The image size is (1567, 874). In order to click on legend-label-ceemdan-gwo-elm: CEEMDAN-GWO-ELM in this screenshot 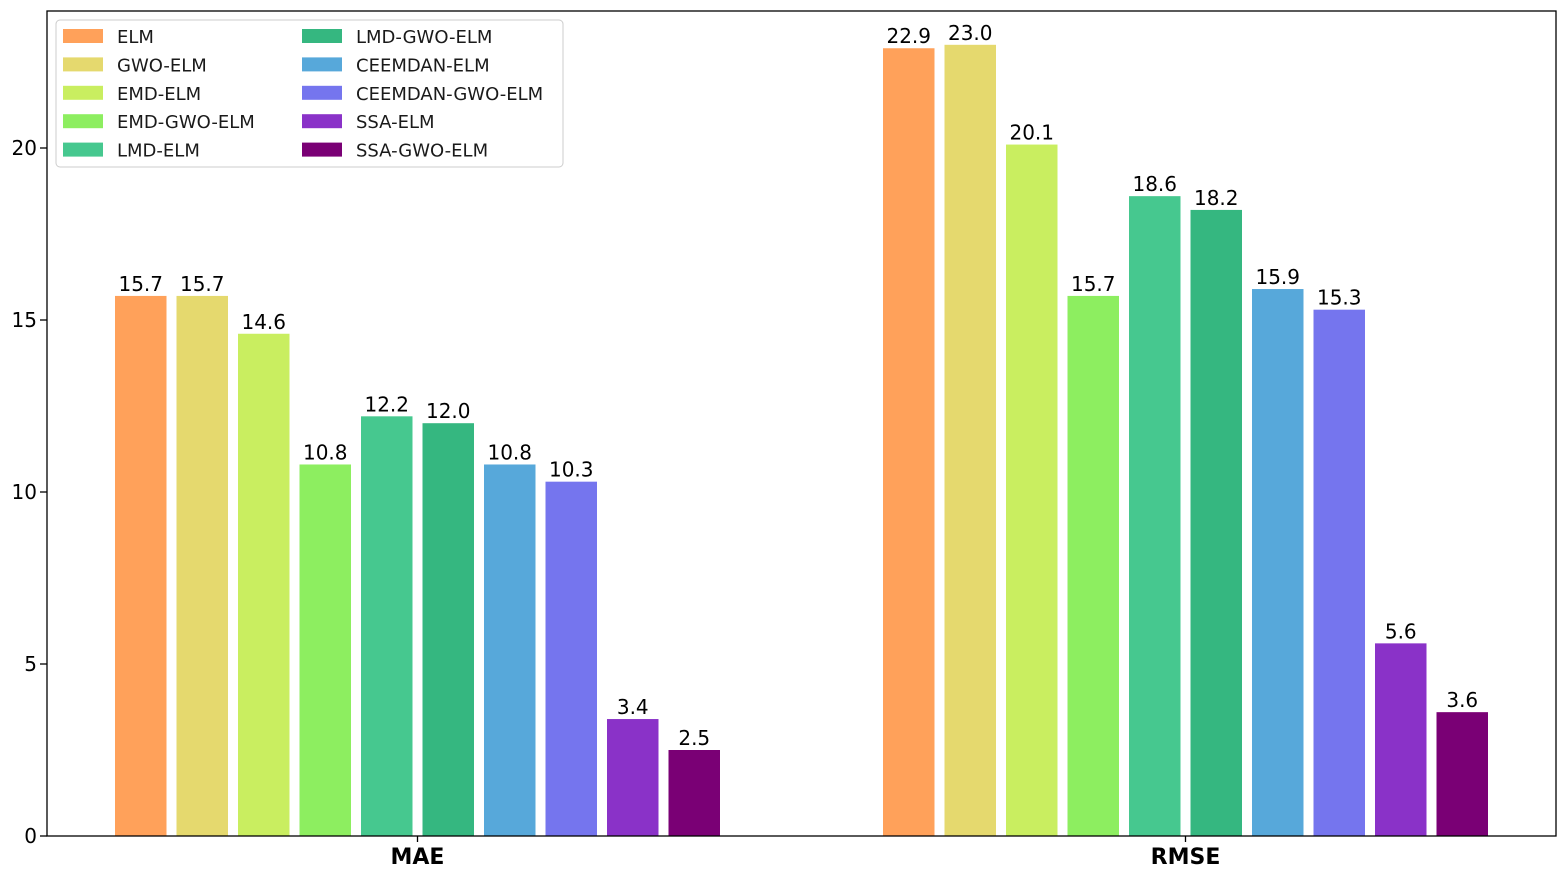, I will do `click(449, 94)`.